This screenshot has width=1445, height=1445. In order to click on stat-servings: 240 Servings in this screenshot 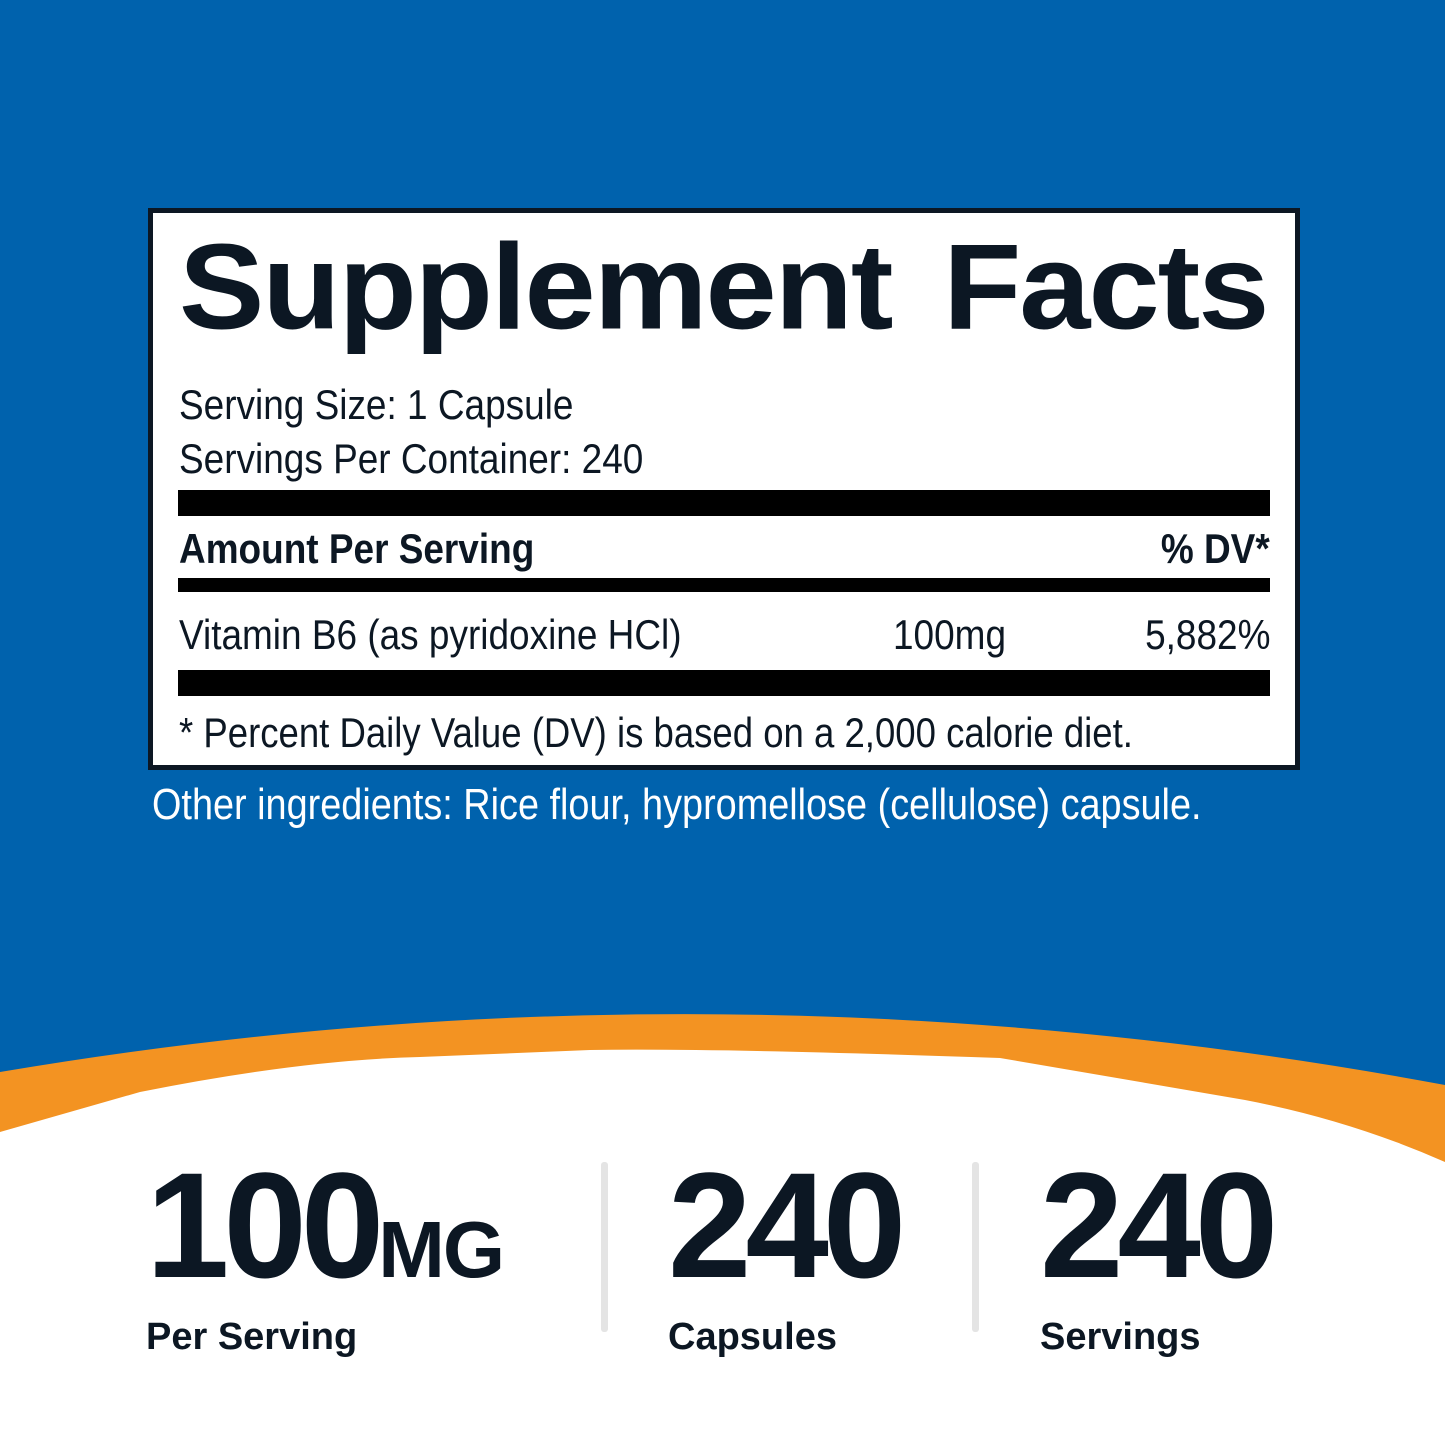, I will do `click(1159, 1250)`.